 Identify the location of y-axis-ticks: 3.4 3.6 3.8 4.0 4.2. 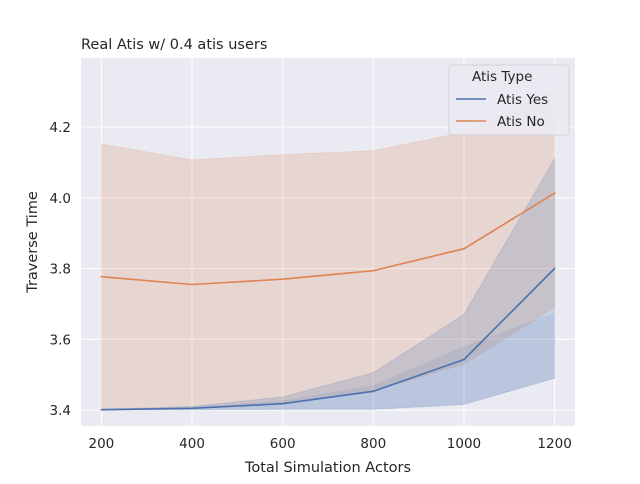
(60, 269).